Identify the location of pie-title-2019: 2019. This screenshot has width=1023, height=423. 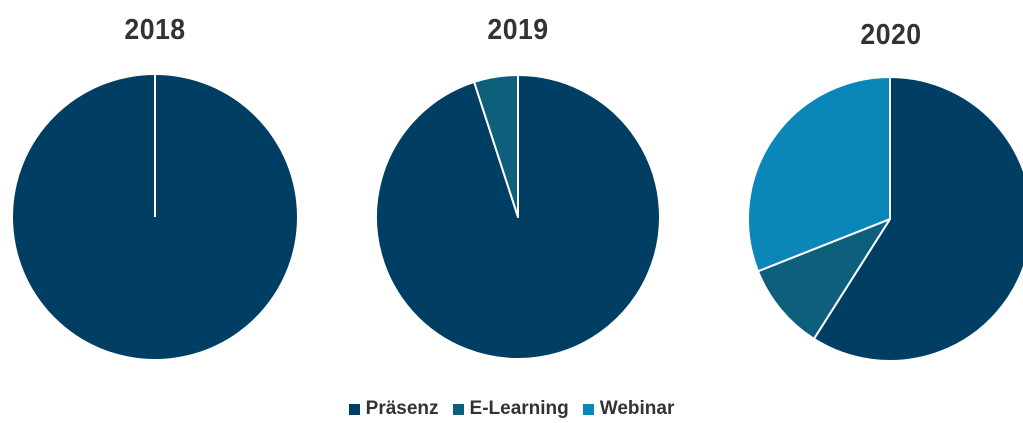
(518, 30).